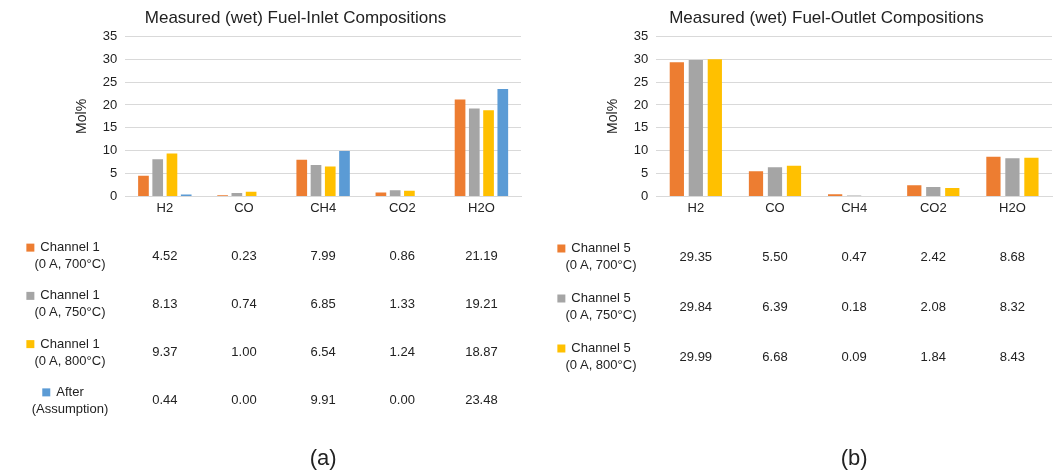 This screenshot has height=475, width=1062. Describe the element at coordinates (244, 255) in the screenshot. I see `data-label: 0.23` at that location.